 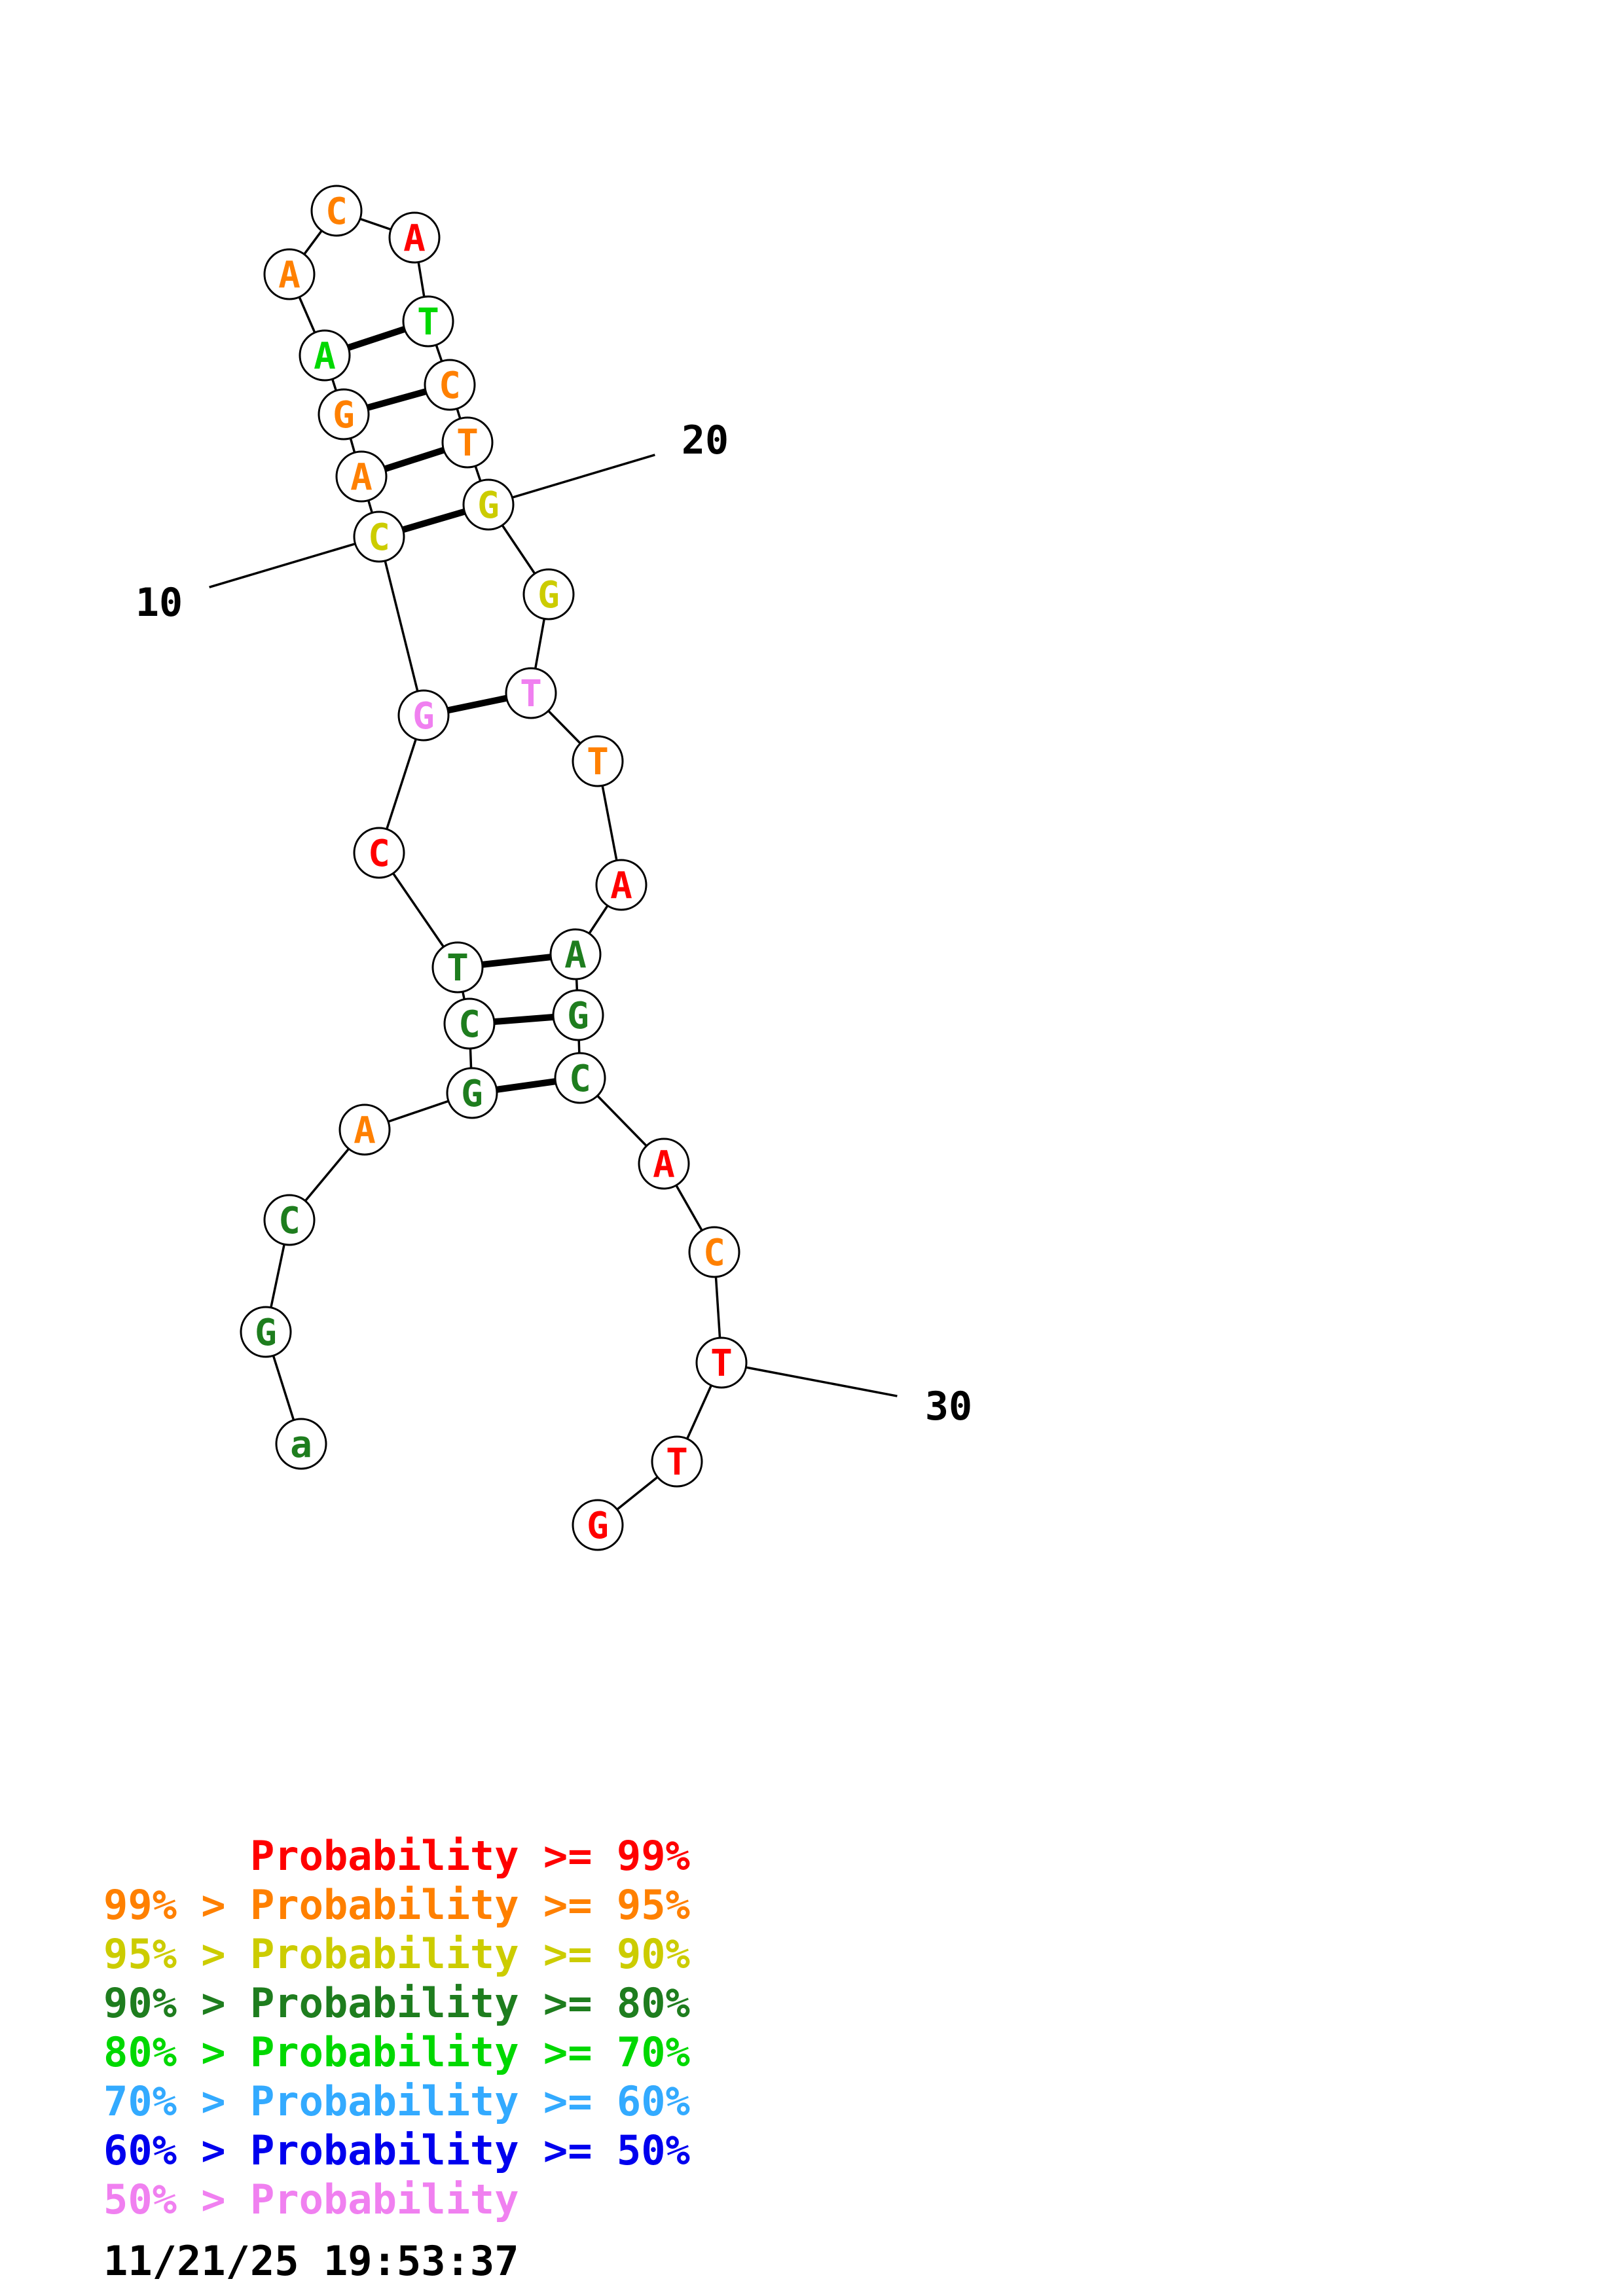 I want to click on nucleotide-base-18: C, so click(x=450, y=386).